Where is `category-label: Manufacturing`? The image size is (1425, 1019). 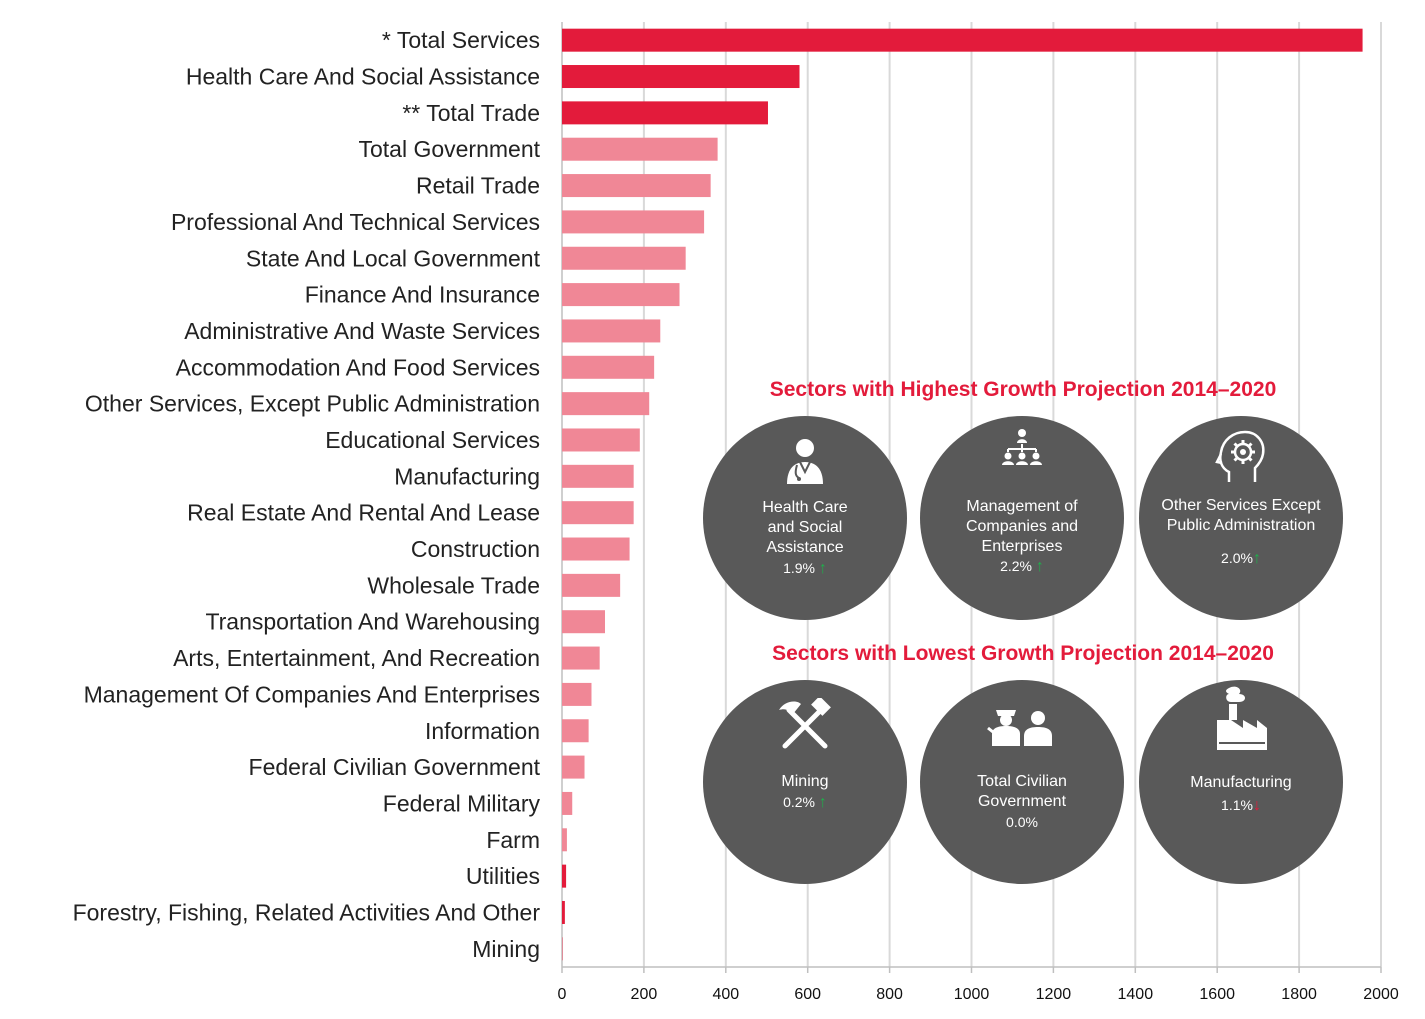
category-label: Manufacturing is located at coordinates (467, 476).